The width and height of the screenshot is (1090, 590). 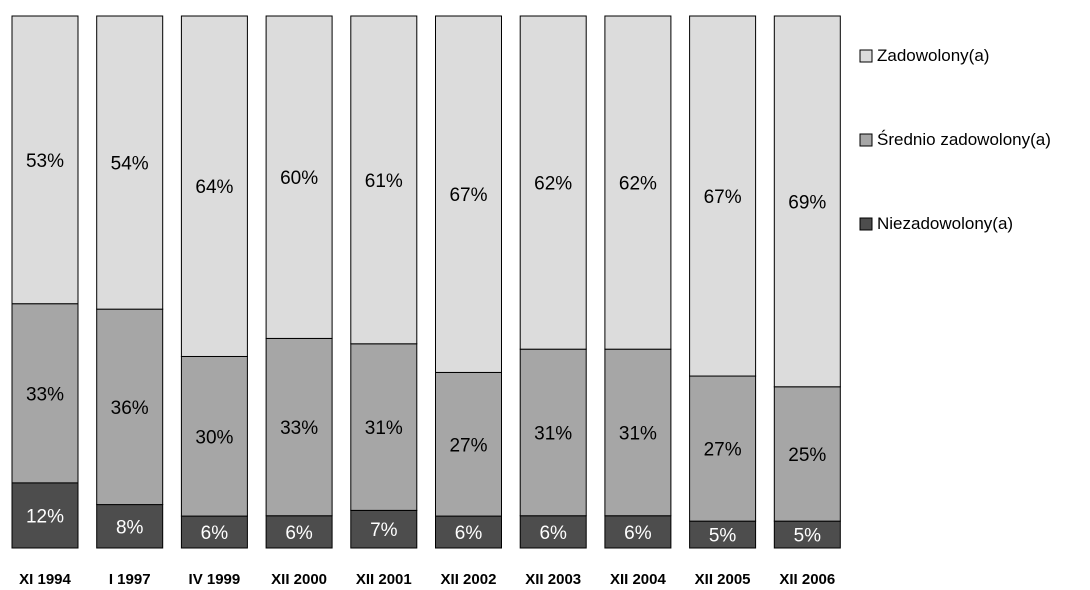 I want to click on bar-segment-niezadowolony-a-i-1997, so click(x=130, y=526).